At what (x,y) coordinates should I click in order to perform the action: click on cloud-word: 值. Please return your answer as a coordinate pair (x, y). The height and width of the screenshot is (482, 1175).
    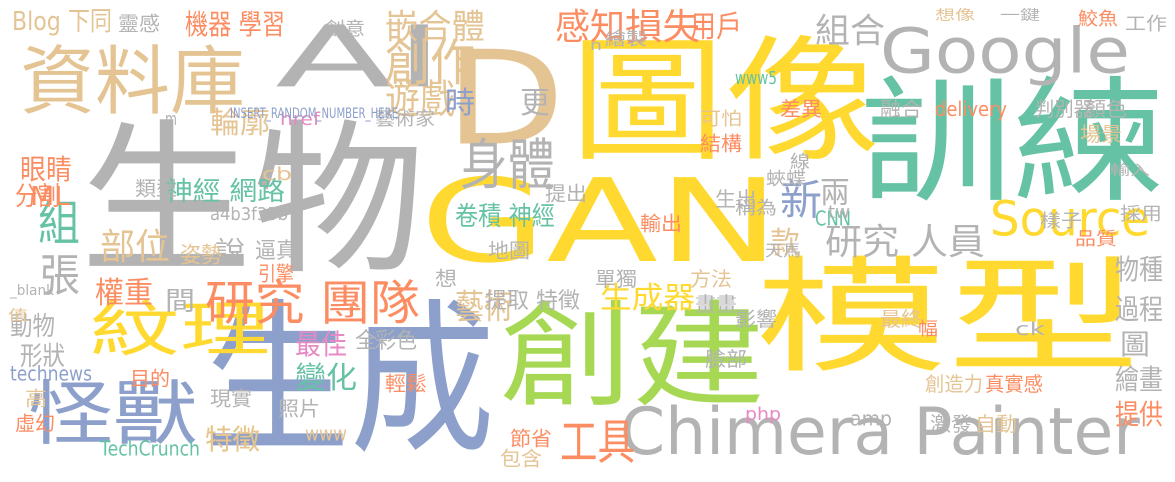
    Looking at the image, I should click on (18, 316).